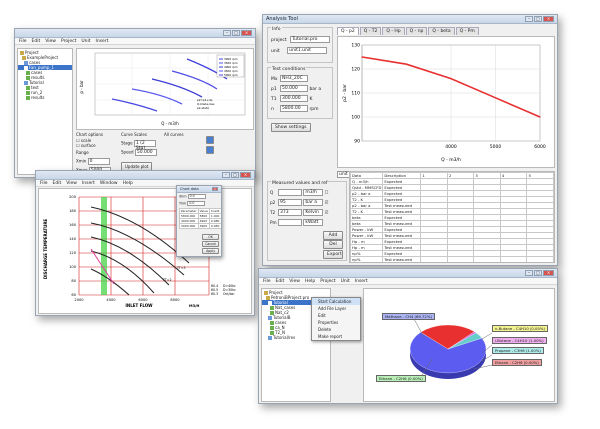  What do you see at coordinates (326, 192) in the screenshot?
I see `checkbox: ☐` at bounding box center [326, 192].